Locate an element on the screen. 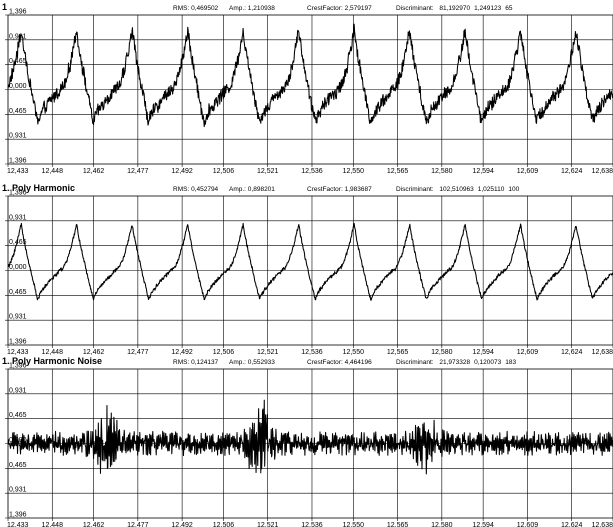 This screenshot has height=527, width=613. rms-value: 0,452794 is located at coordinates (205, 189).